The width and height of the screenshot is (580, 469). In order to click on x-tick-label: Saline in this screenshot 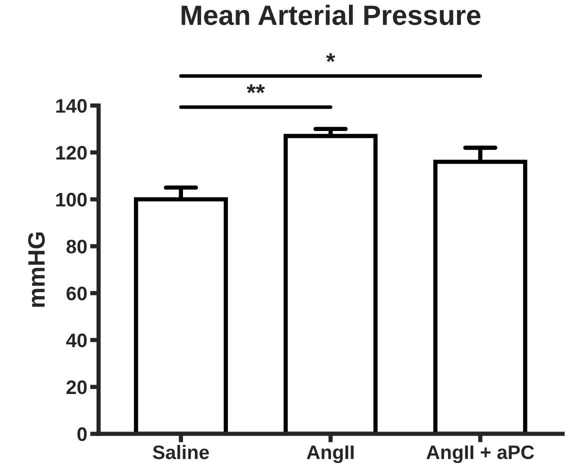, I will do `click(180, 452)`.